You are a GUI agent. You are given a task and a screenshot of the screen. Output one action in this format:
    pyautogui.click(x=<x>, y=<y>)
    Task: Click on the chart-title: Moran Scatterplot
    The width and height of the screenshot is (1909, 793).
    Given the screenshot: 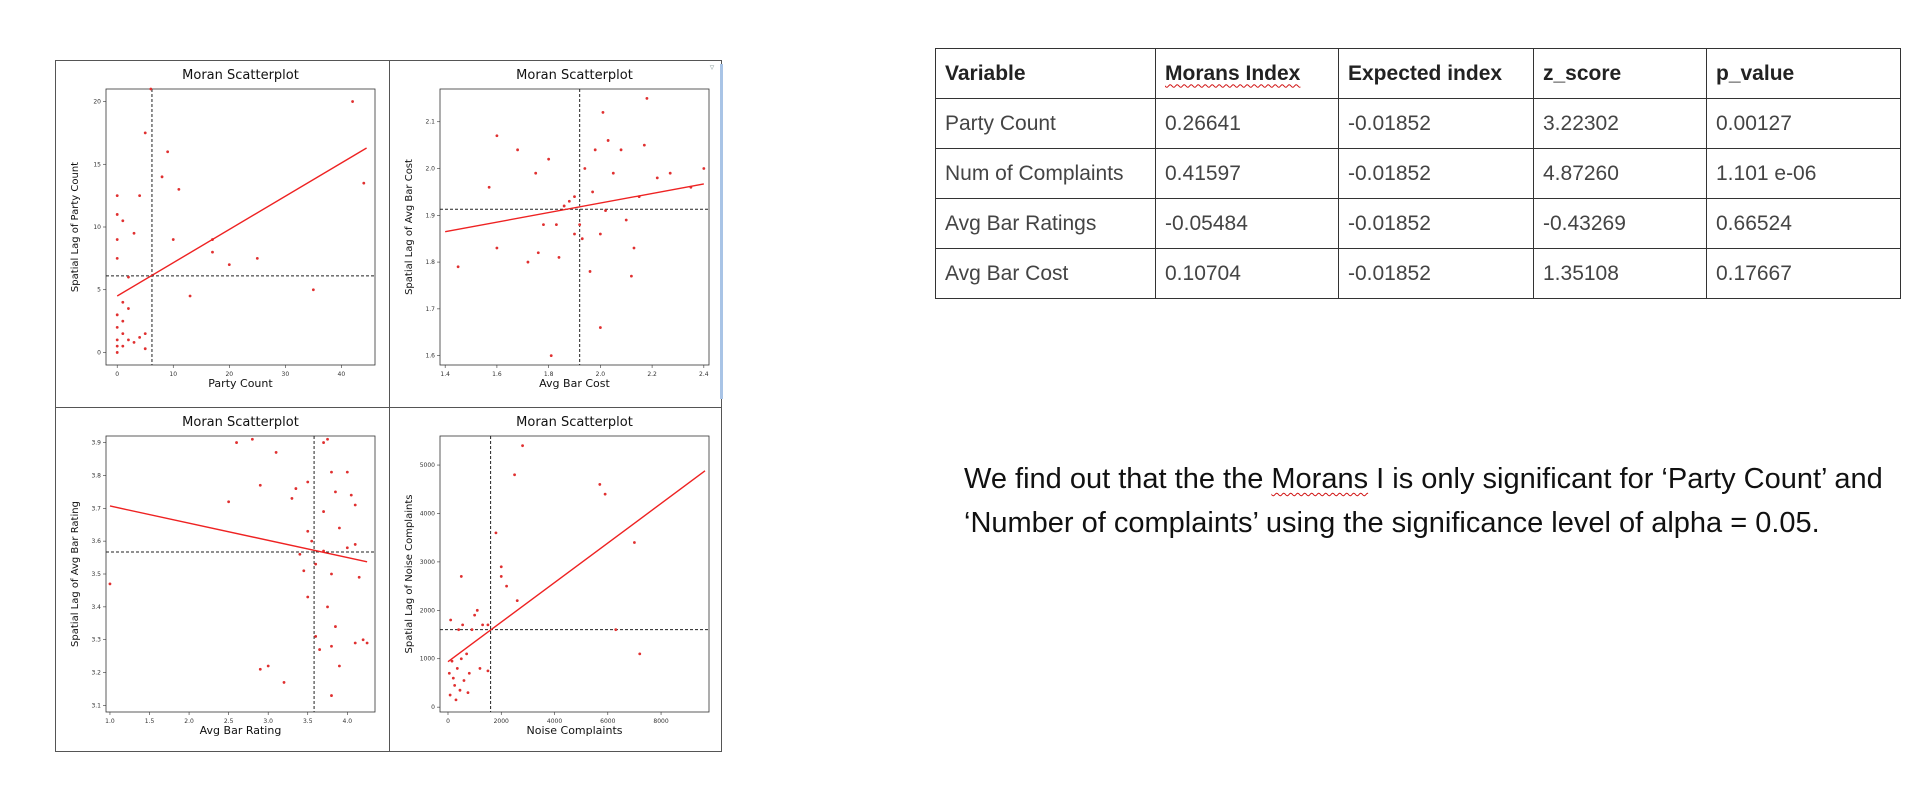 What is the action you would take?
    pyautogui.click(x=574, y=75)
    